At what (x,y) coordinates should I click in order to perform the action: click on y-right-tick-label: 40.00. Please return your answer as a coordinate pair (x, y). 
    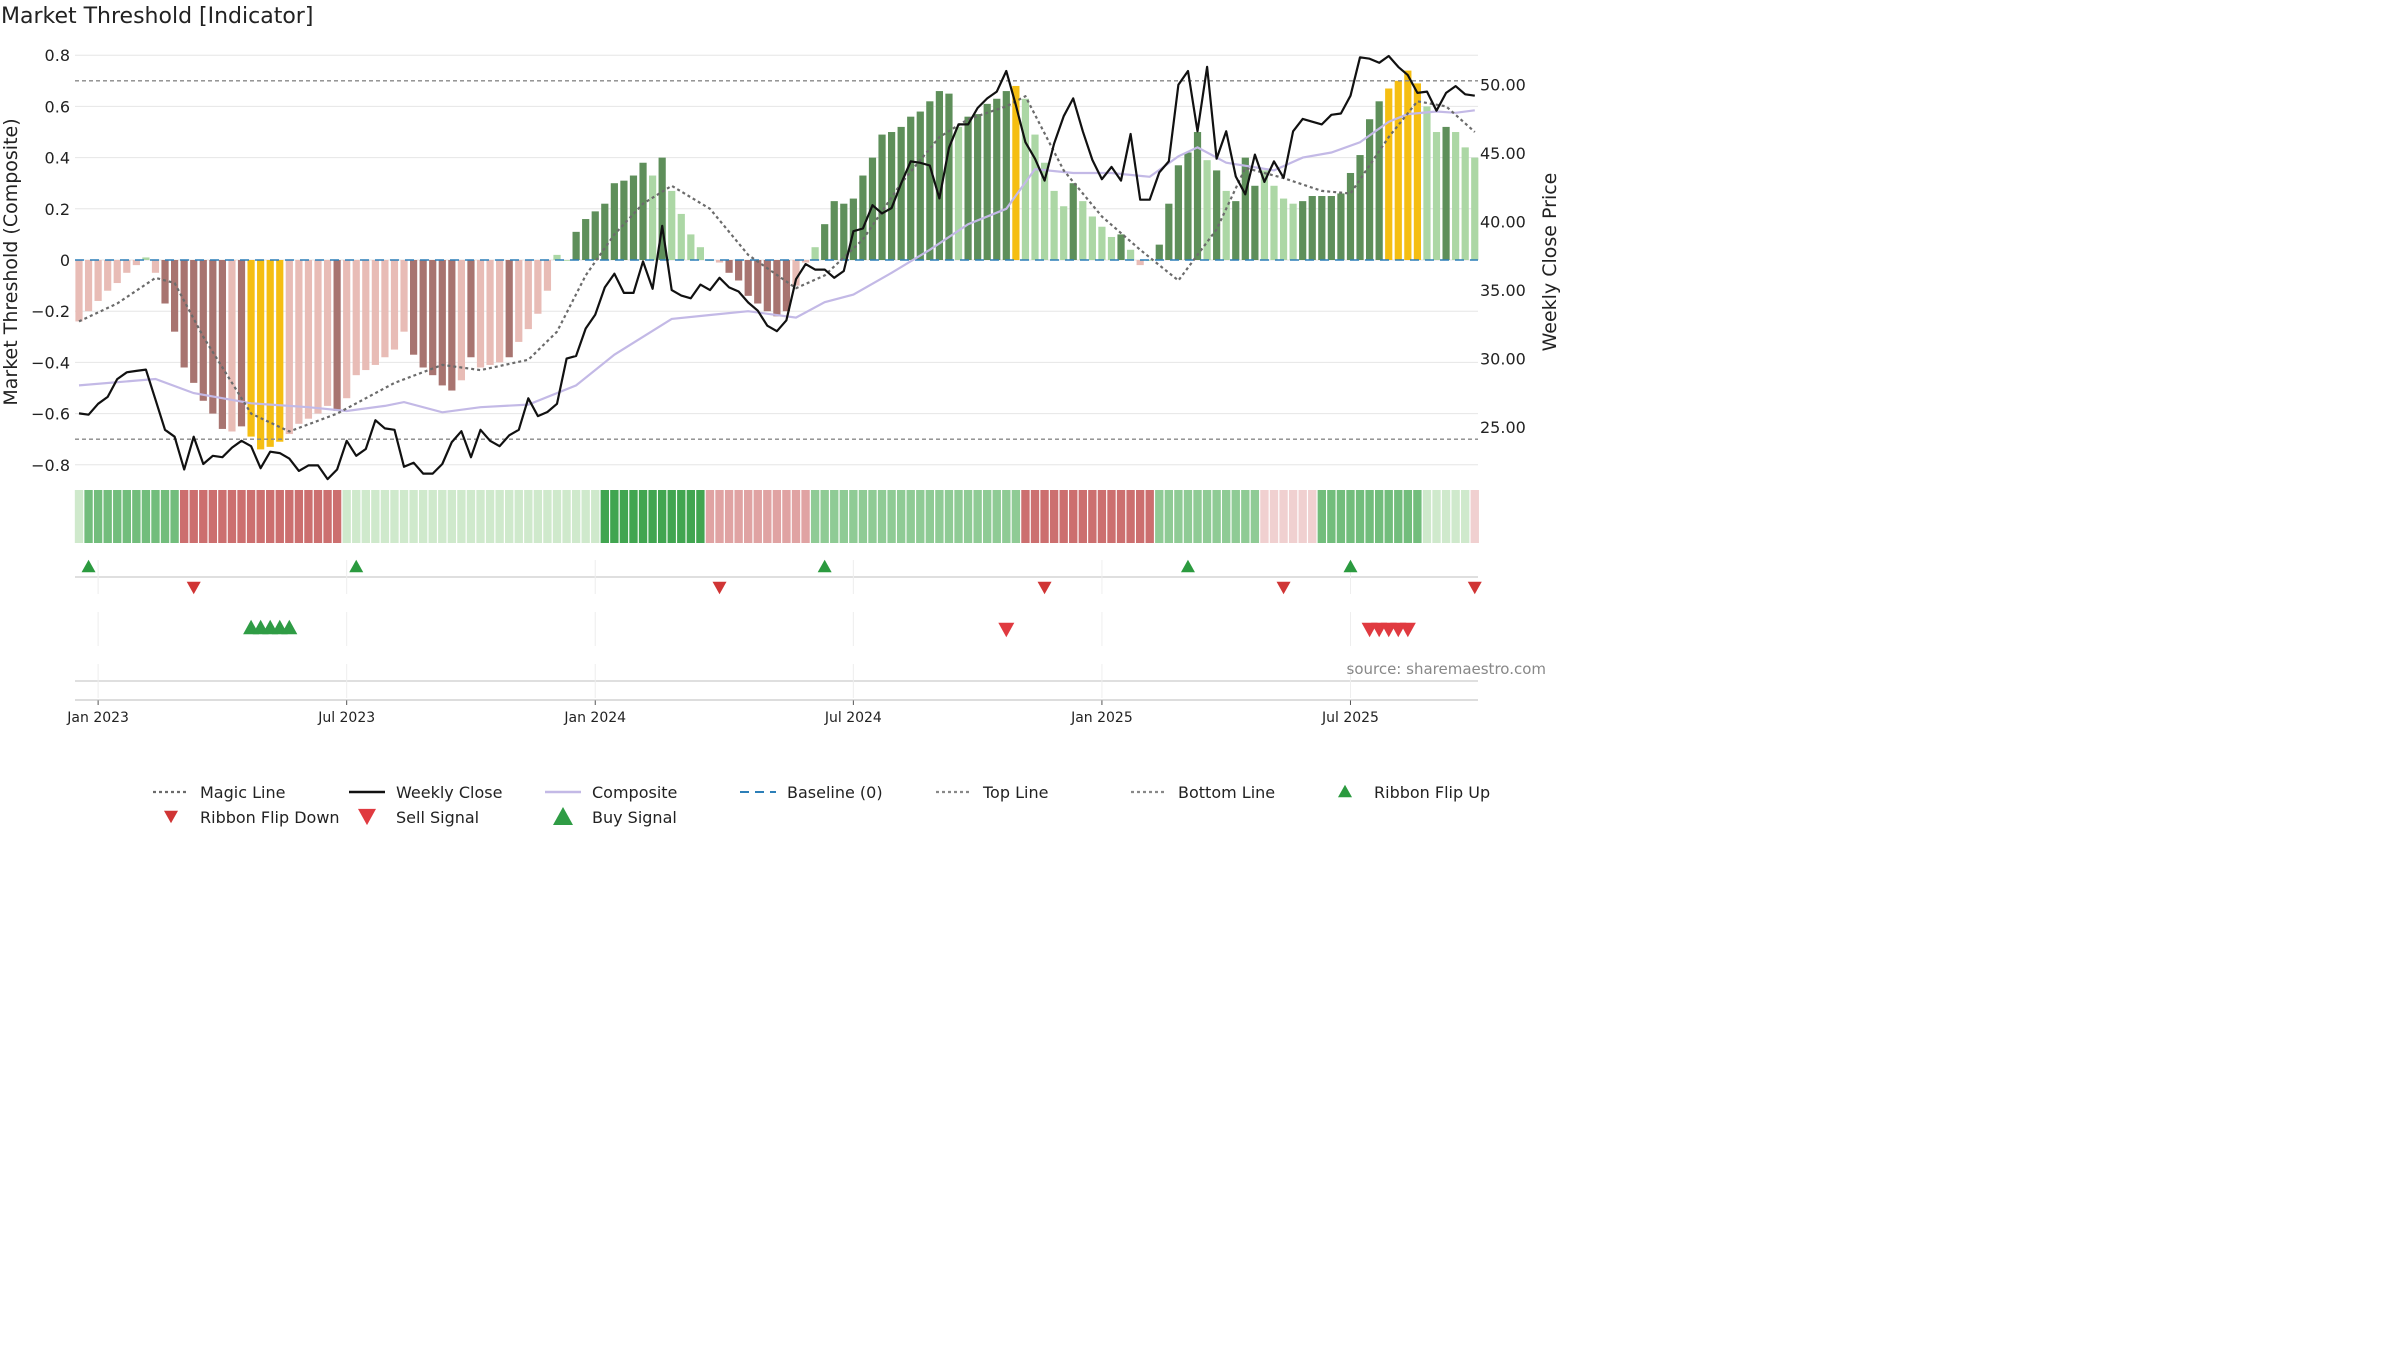
    Looking at the image, I should click on (1503, 222).